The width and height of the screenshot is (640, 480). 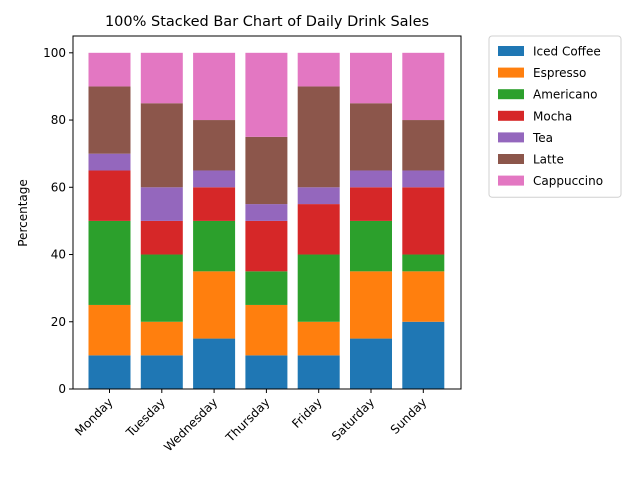 I want to click on bar-segment-cappuccino-tuesday, so click(x=161, y=78).